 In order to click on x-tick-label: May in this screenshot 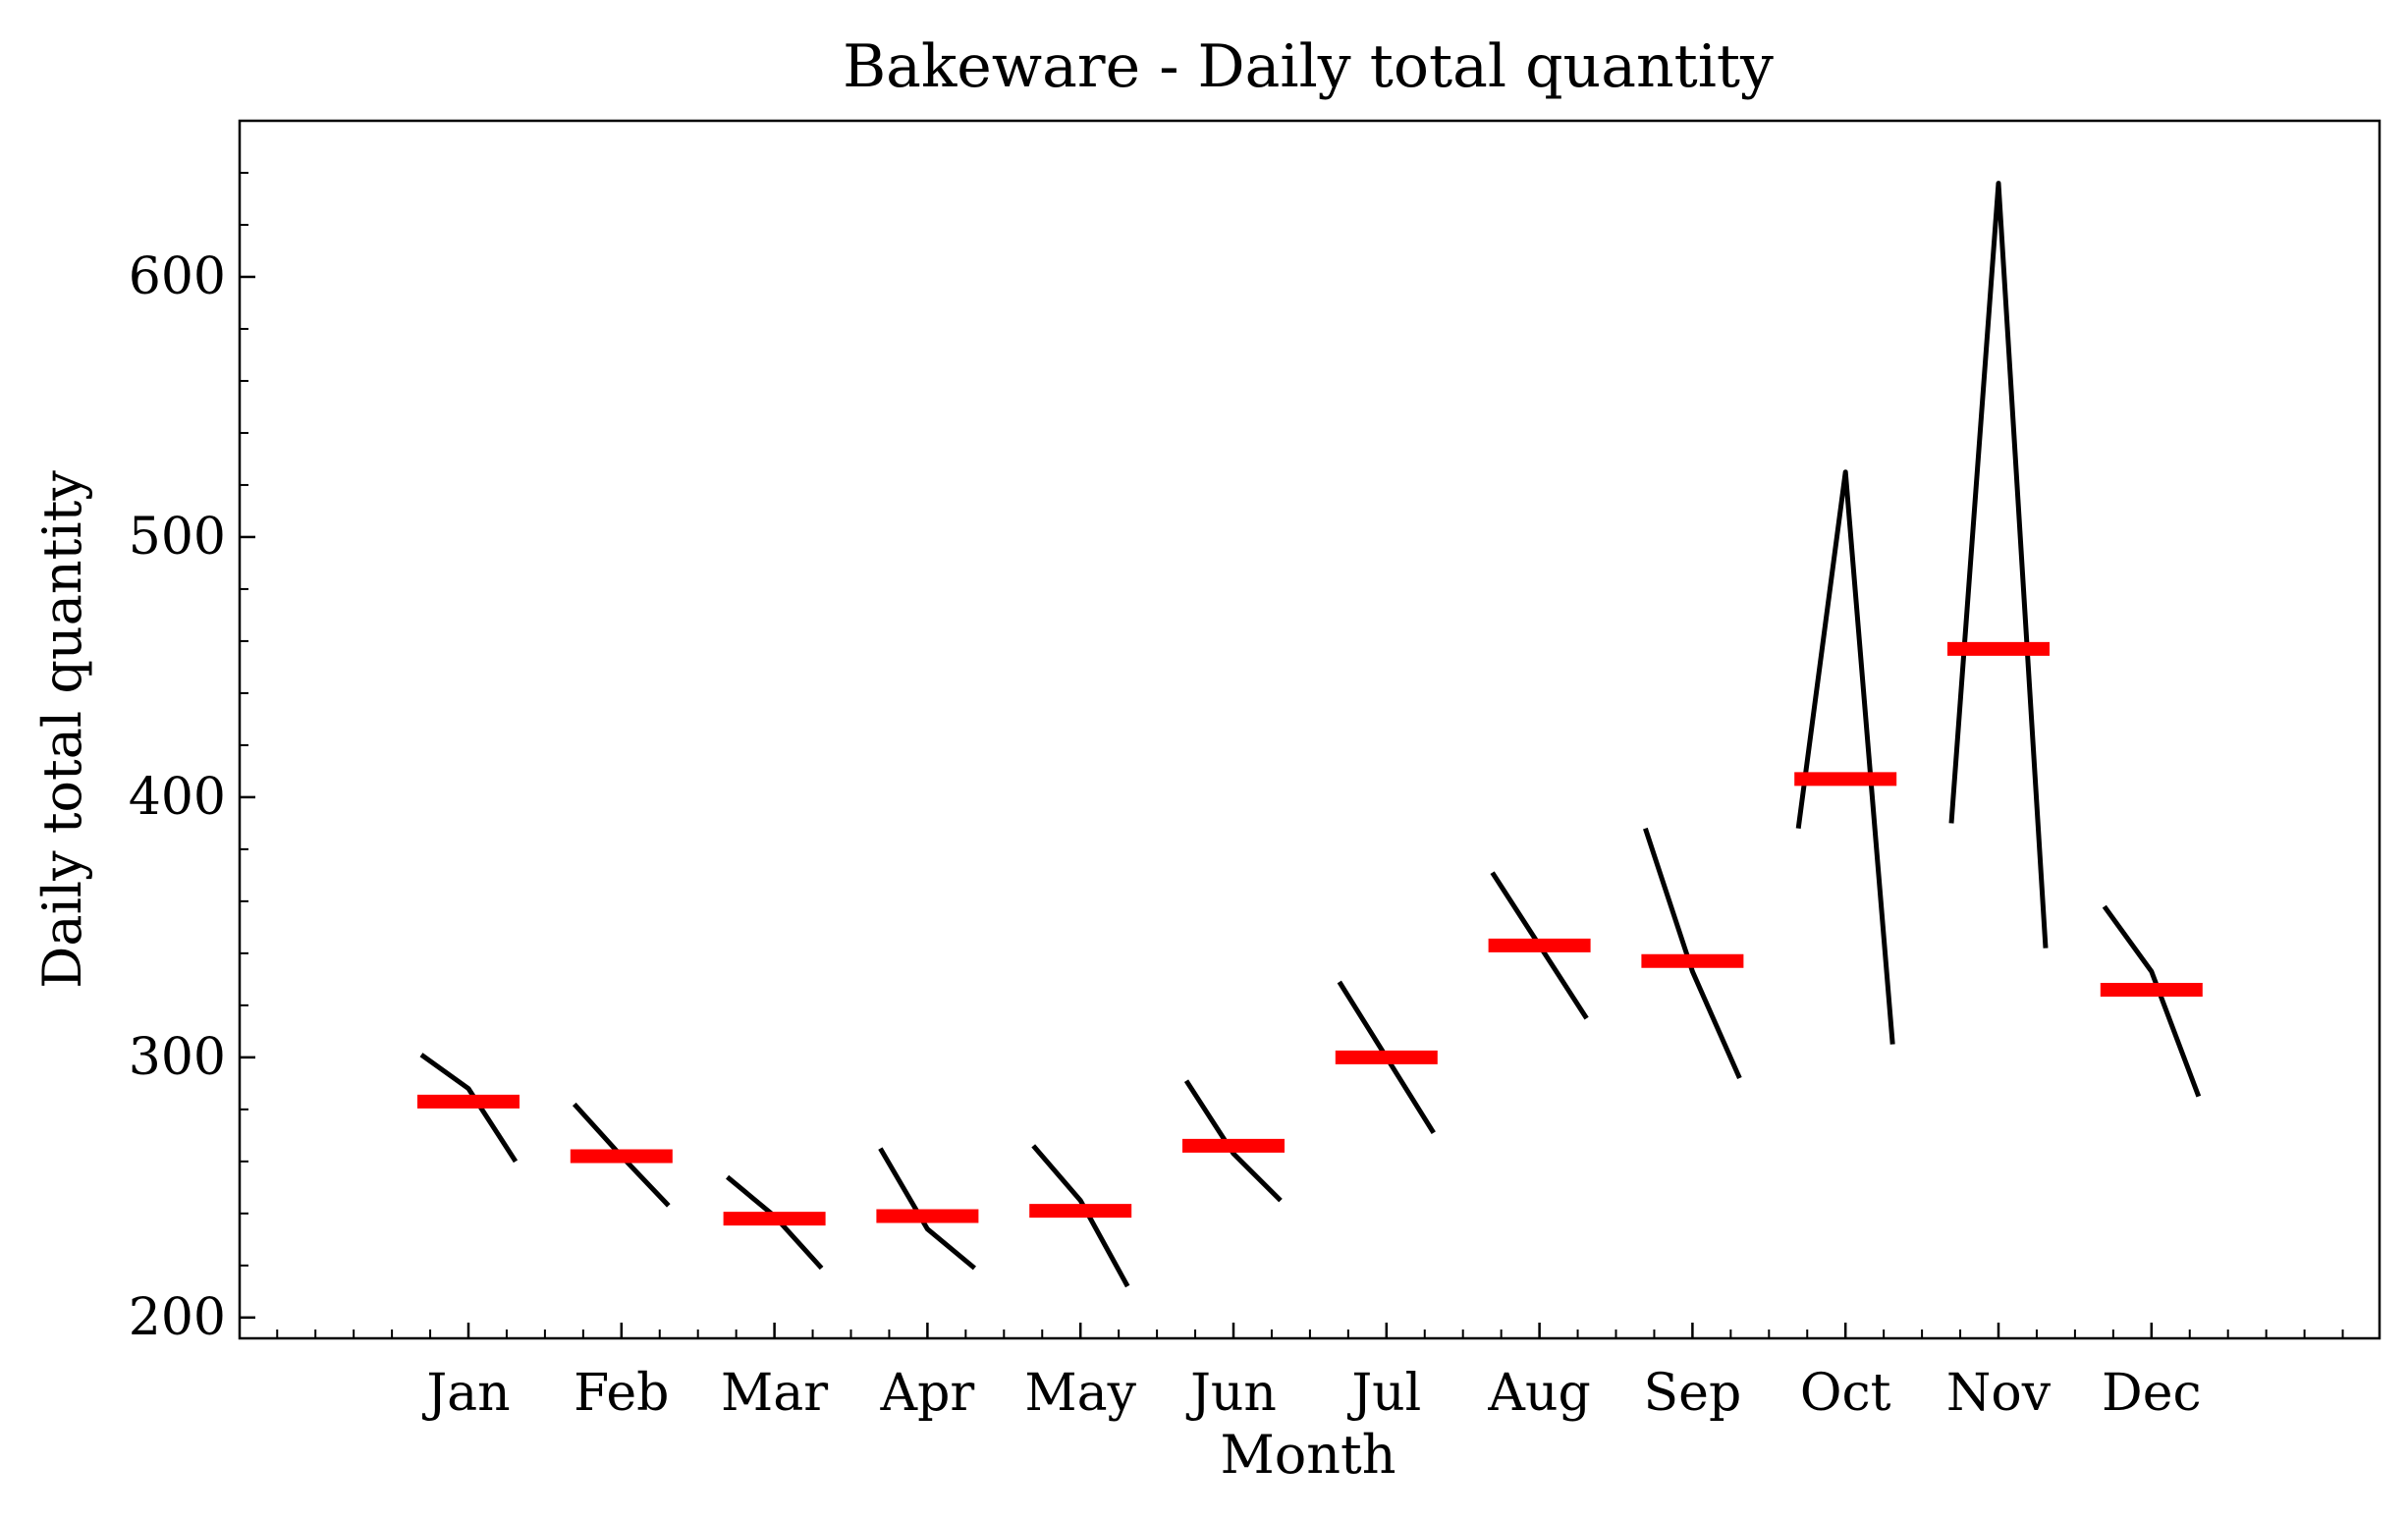, I will do `click(1080, 1393)`.